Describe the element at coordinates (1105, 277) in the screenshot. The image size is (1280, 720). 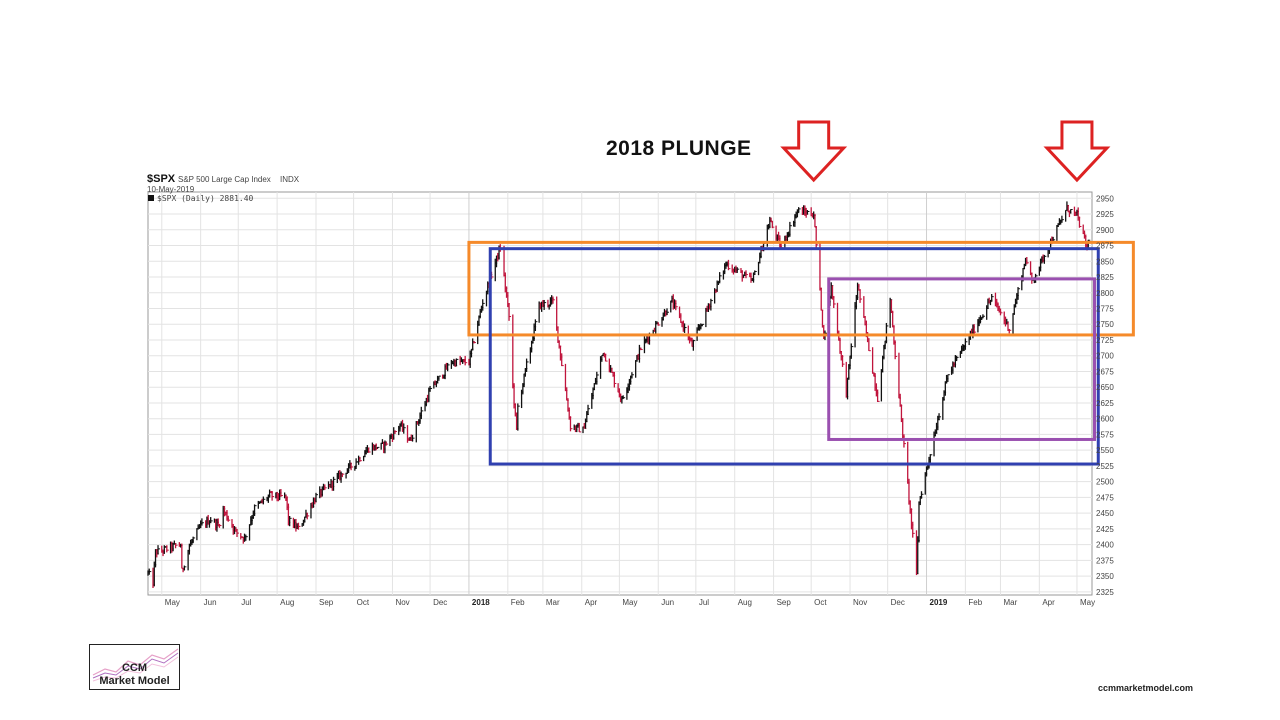
I see `y-tick-label: 2825` at that location.